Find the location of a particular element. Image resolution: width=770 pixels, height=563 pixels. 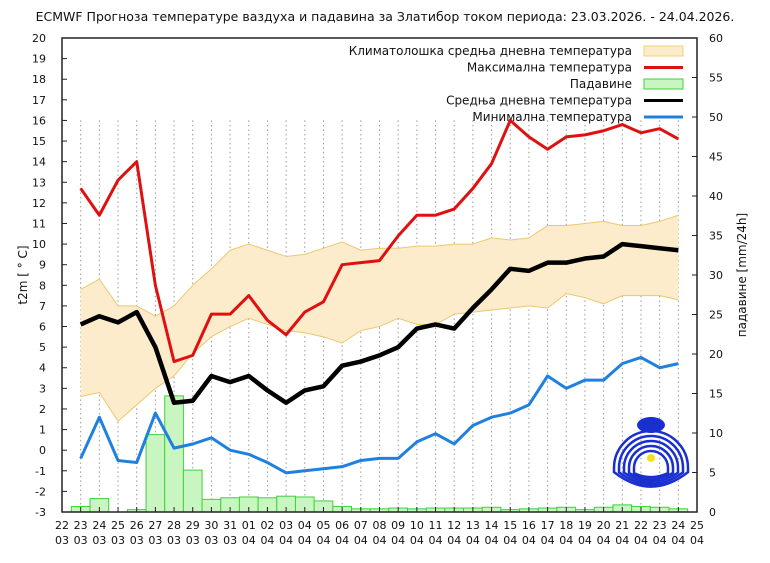

x-tick-day: 12 is located at coordinates (454, 525).